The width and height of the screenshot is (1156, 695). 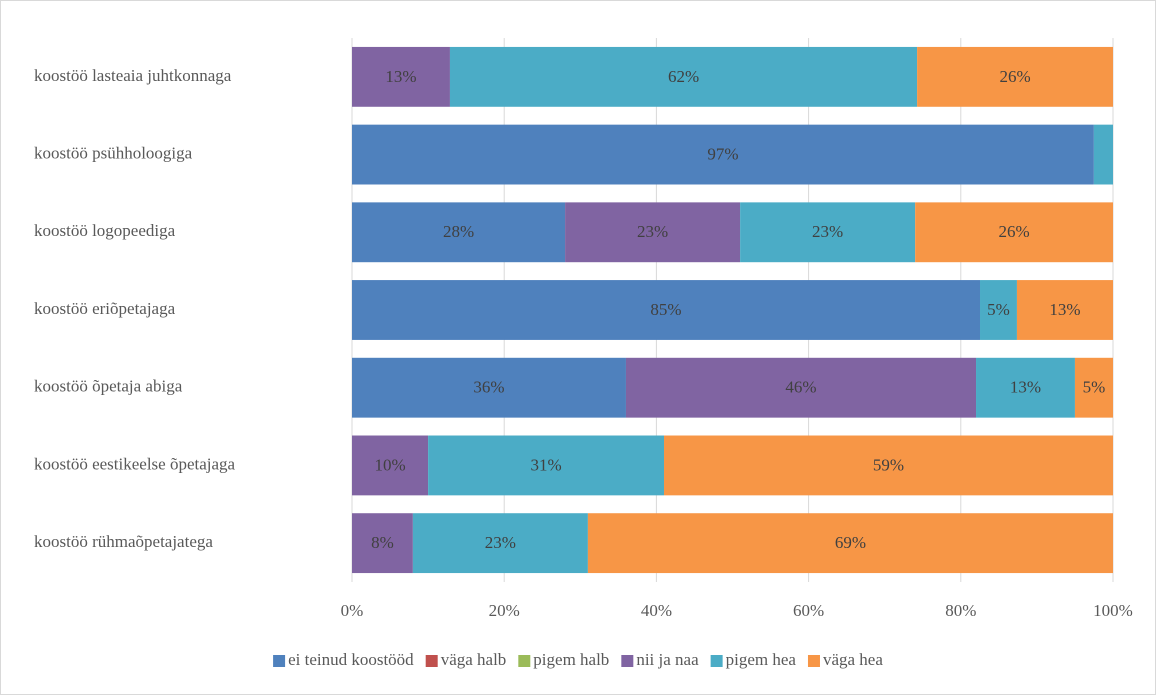 I want to click on y-tick-label: koostöö rühmaõpetajatega, so click(x=123, y=541).